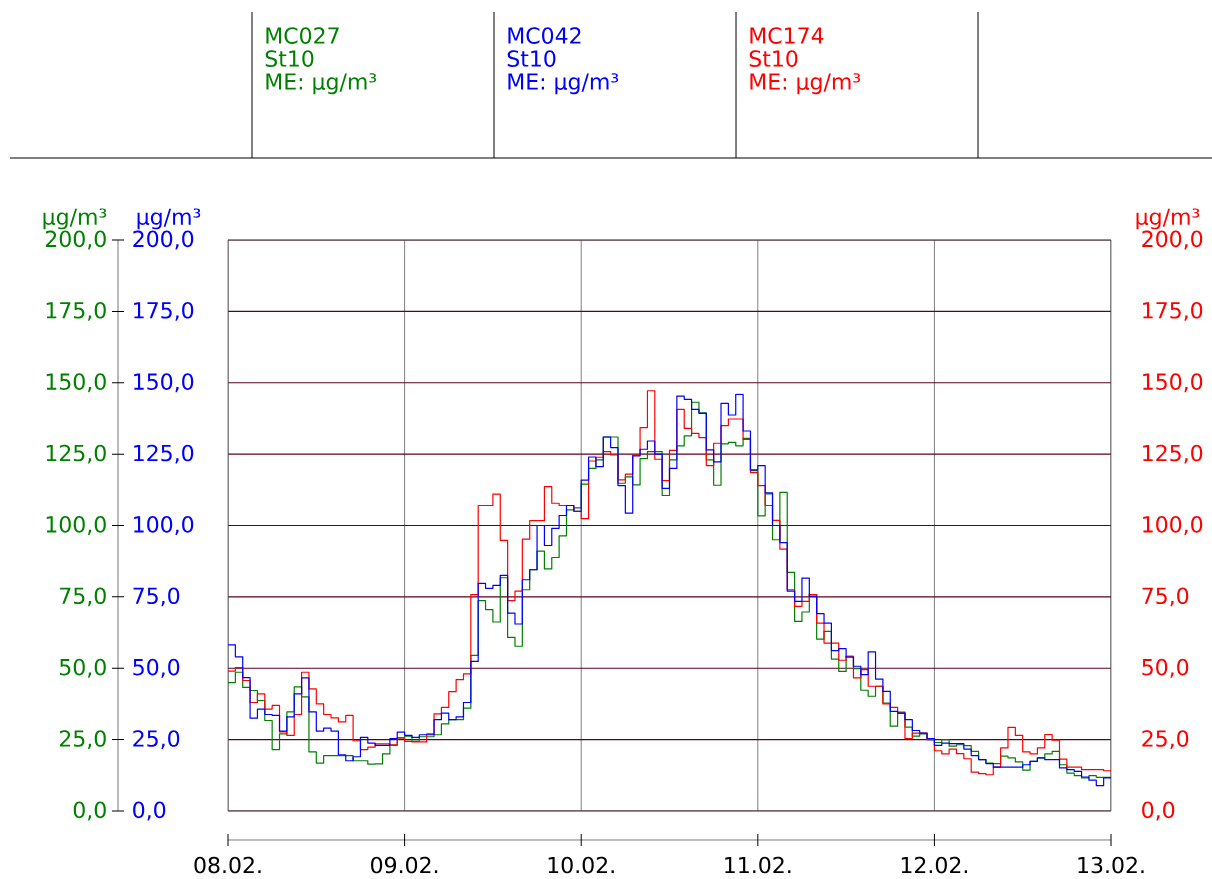 Image resolution: width=1212 pixels, height=879 pixels. What do you see at coordinates (1173, 454) in the screenshot?
I see `y2-tick-label: 125,0` at bounding box center [1173, 454].